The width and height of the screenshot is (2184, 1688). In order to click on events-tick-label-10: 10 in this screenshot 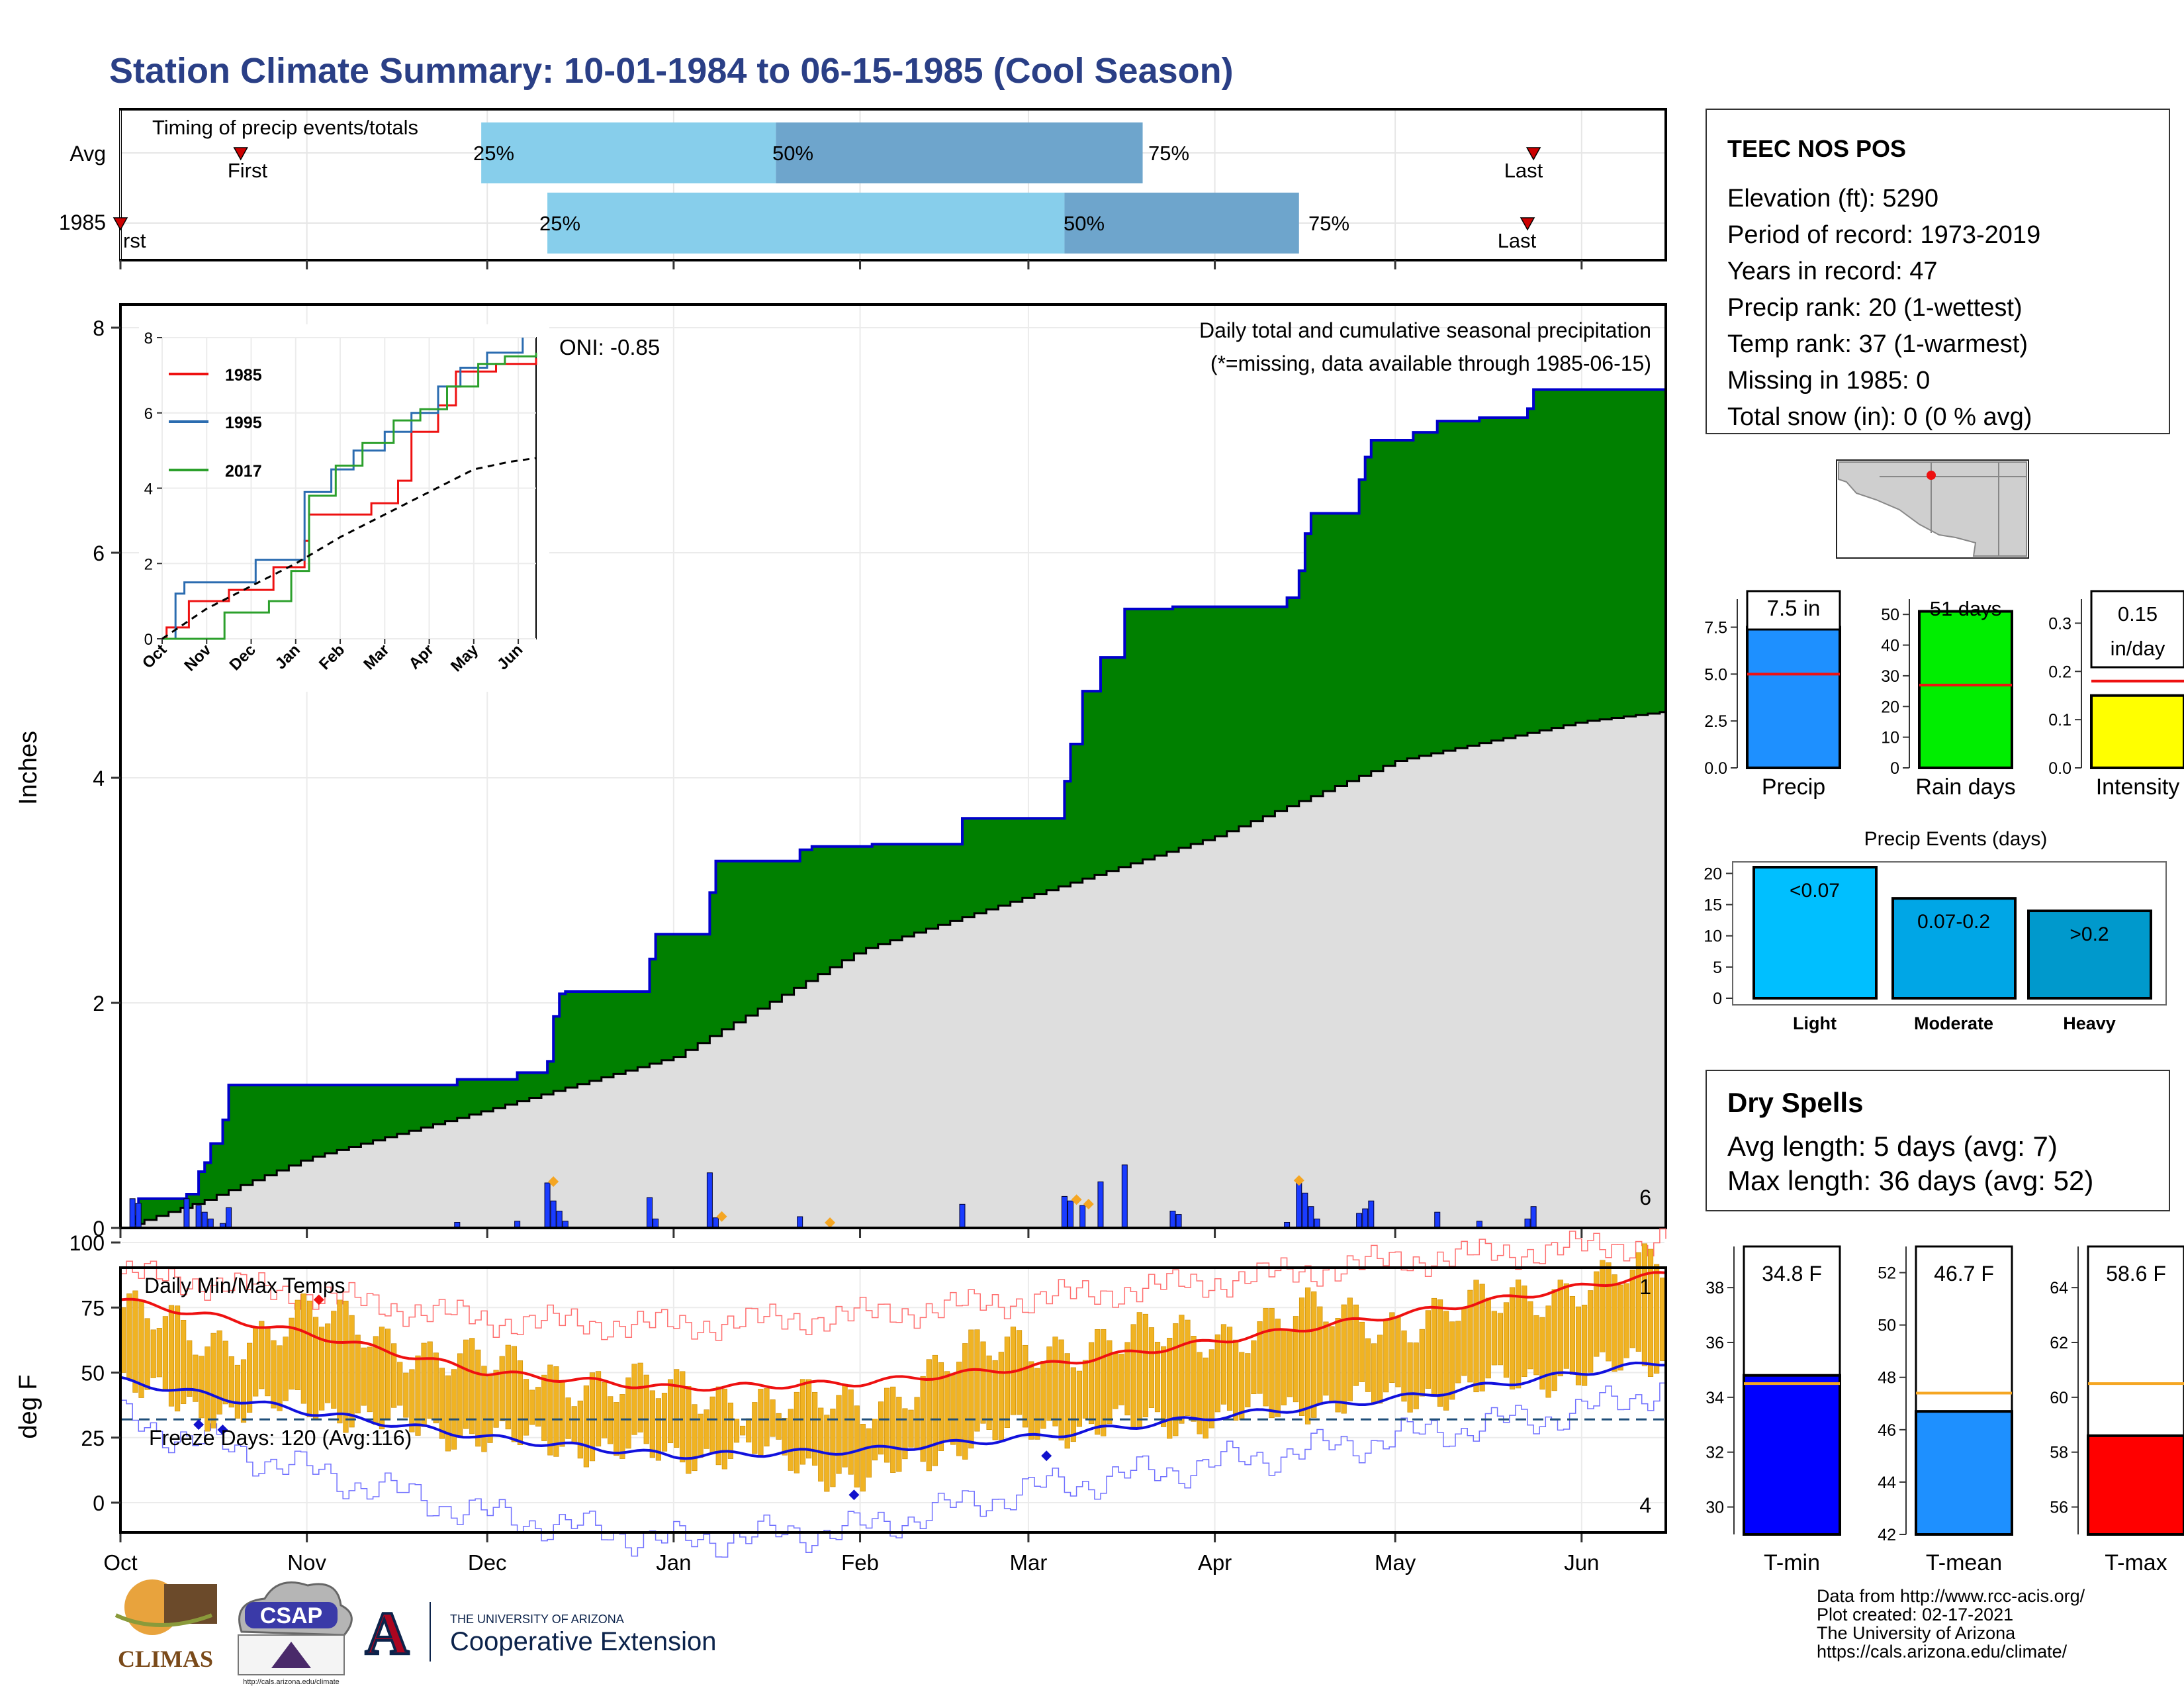, I will do `click(1713, 936)`.